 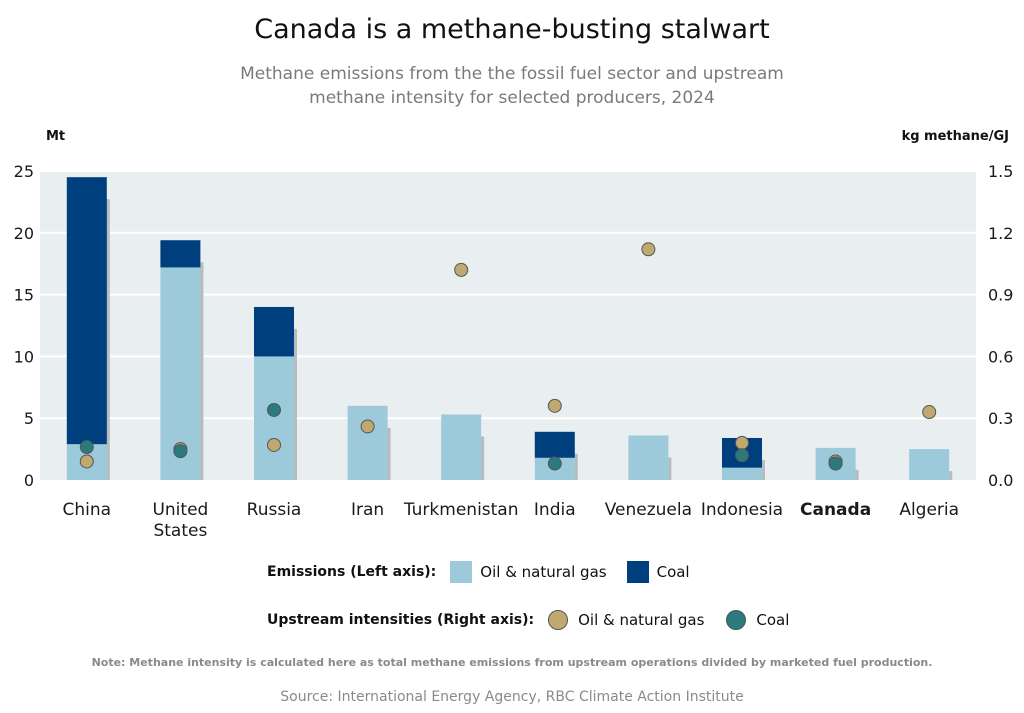 What do you see at coordinates (24, 295) in the screenshot?
I see `left-tick-label: 15` at bounding box center [24, 295].